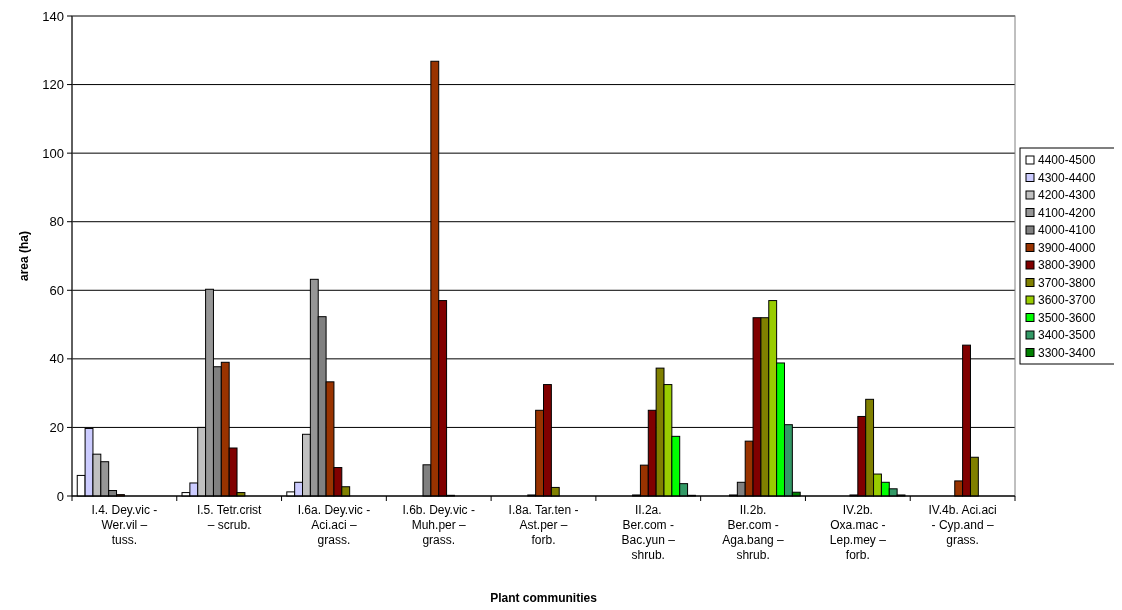 This screenshot has width=1122, height=610. I want to click on legend-label: 3900-4000, so click(1067, 247).